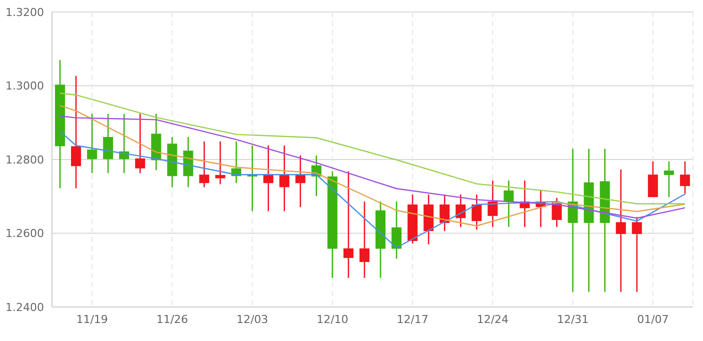  Describe the element at coordinates (172, 319) in the screenshot. I see `x-tick-label: 11/26` at that location.